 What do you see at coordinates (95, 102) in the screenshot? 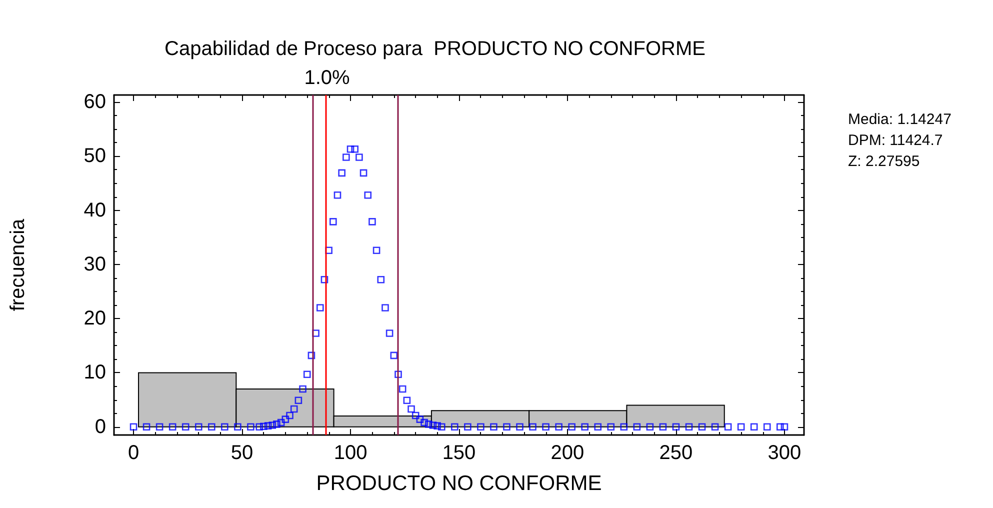
I see `y-tick-label: 60` at bounding box center [95, 102].